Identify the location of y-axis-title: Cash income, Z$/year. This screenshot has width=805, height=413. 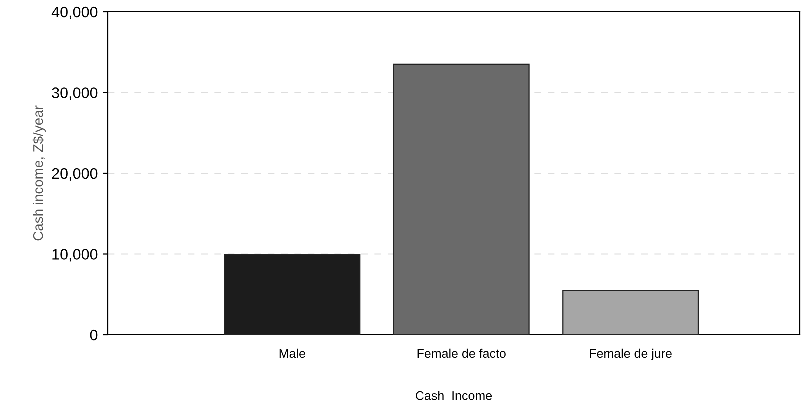
(39, 173).